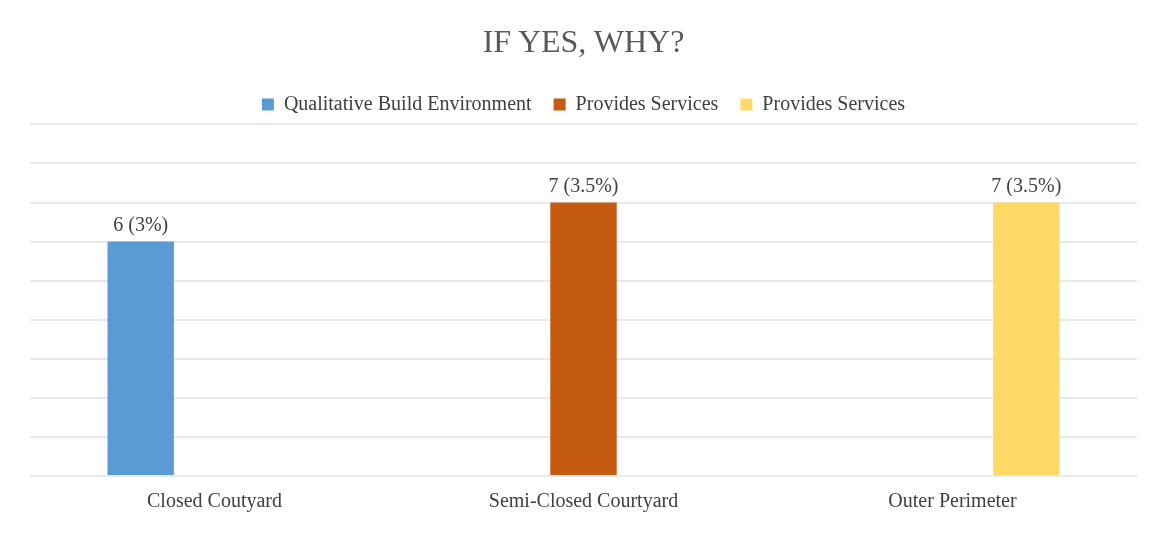 This screenshot has height=538, width=1157. I want to click on chart-title: IF YES, WHY?, so click(583, 40).